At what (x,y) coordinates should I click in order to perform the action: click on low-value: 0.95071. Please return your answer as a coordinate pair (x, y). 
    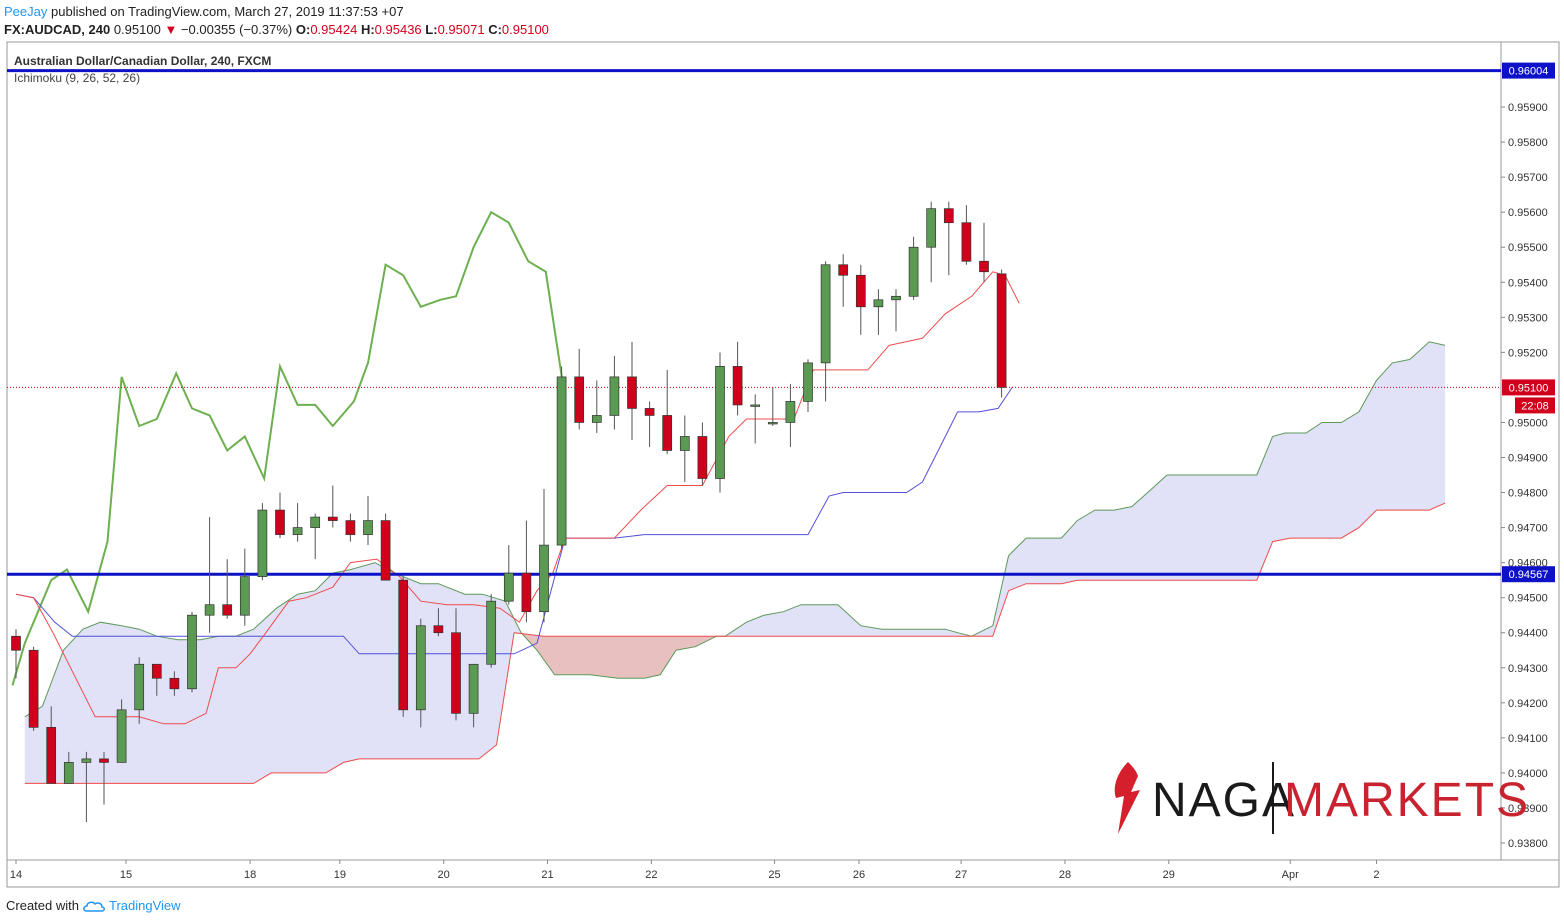
    Looking at the image, I should click on (461, 29).